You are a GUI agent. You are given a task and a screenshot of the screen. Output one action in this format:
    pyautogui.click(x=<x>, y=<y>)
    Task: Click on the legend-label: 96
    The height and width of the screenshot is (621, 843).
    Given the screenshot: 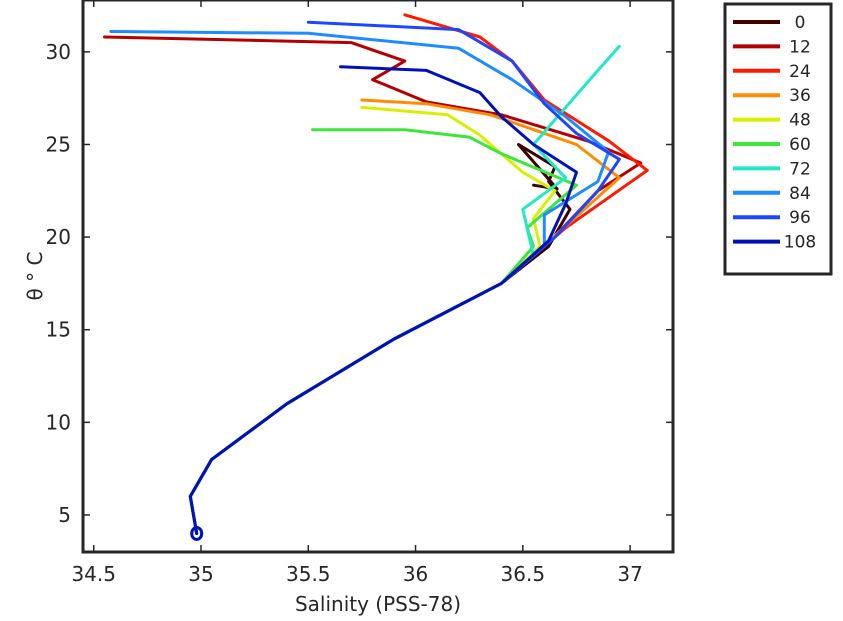 What is the action you would take?
    pyautogui.click(x=800, y=218)
    